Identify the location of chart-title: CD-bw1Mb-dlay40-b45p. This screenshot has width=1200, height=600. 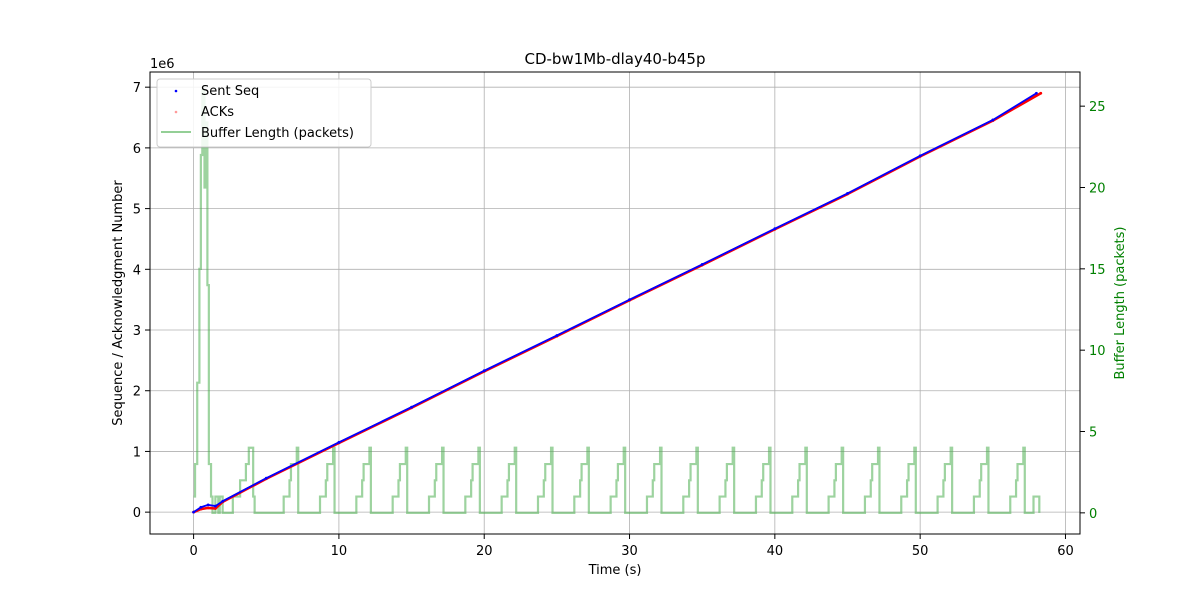
(614, 59).